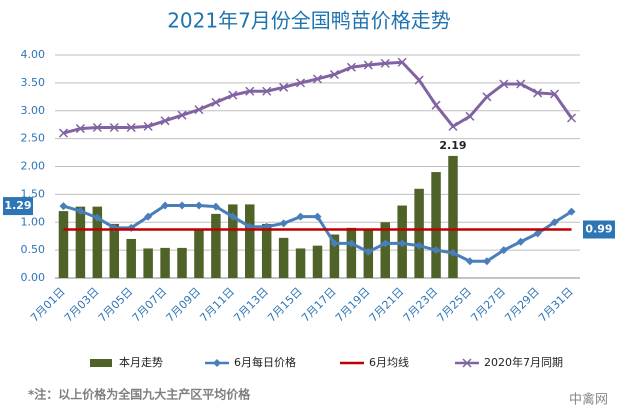 This screenshot has width=618, height=417. Describe the element at coordinates (588, 400) in the screenshot. I see `watermark: 中禽网` at that location.